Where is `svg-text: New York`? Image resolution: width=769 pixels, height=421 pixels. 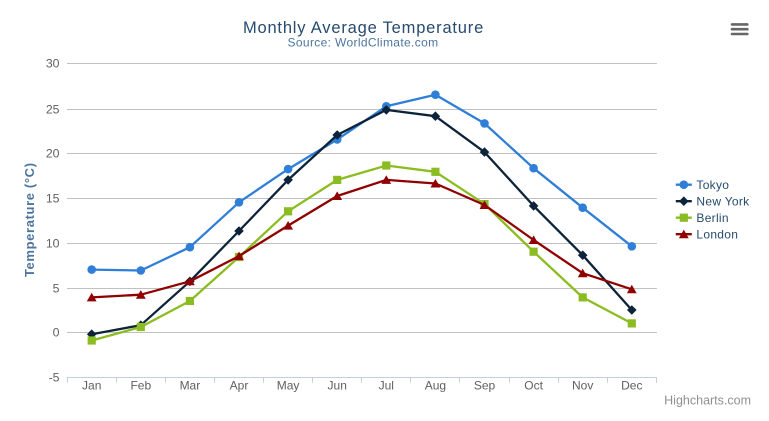
svg-text: New York is located at coordinates (723, 202).